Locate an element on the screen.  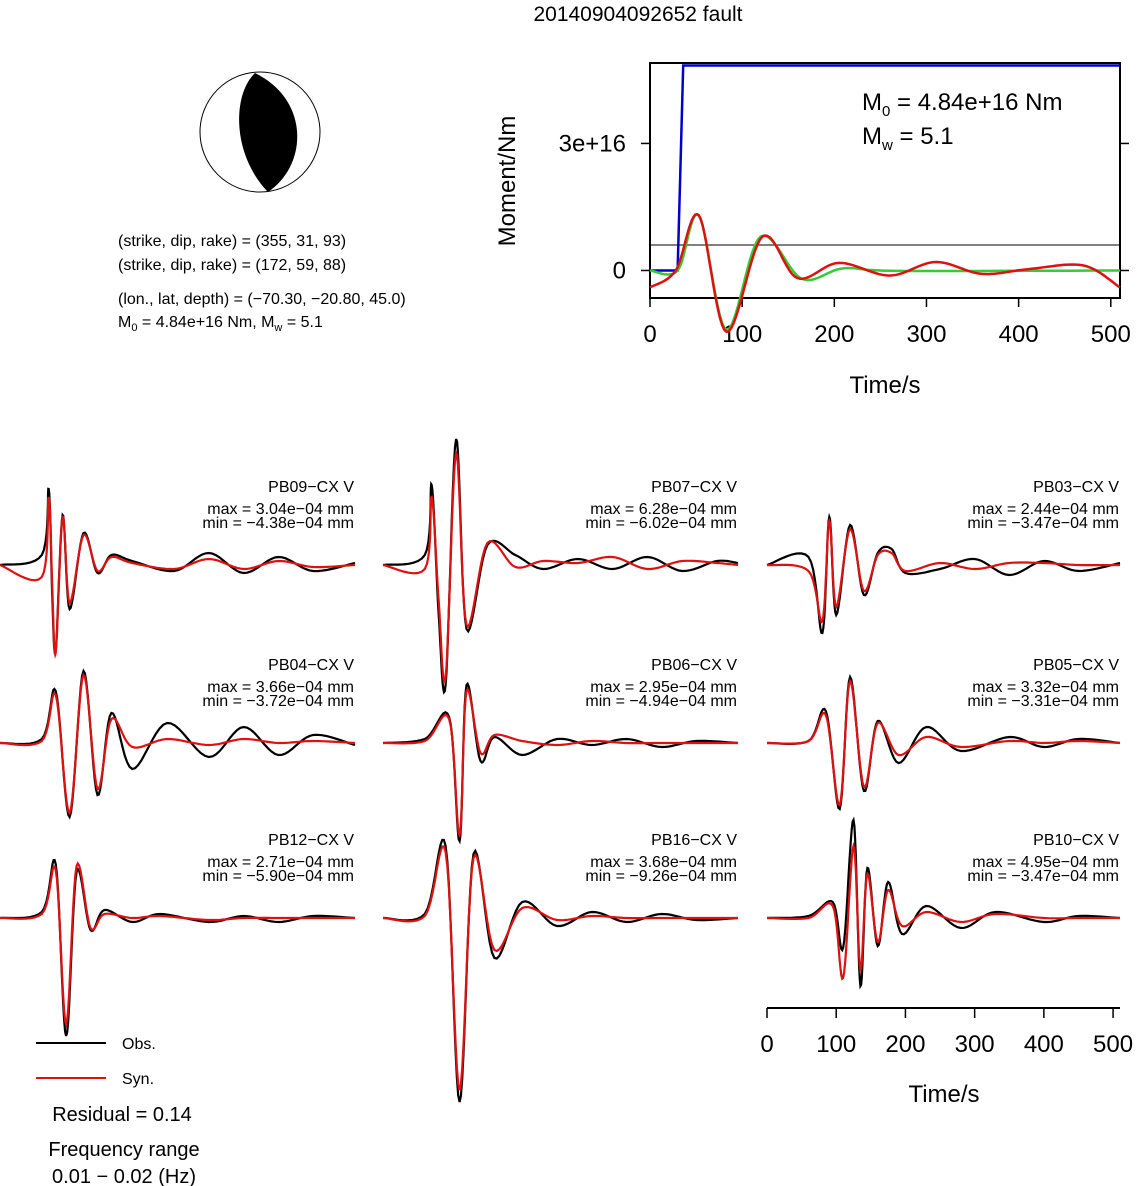
station-min: min = −5.90e−04 mm is located at coordinates (278, 876).